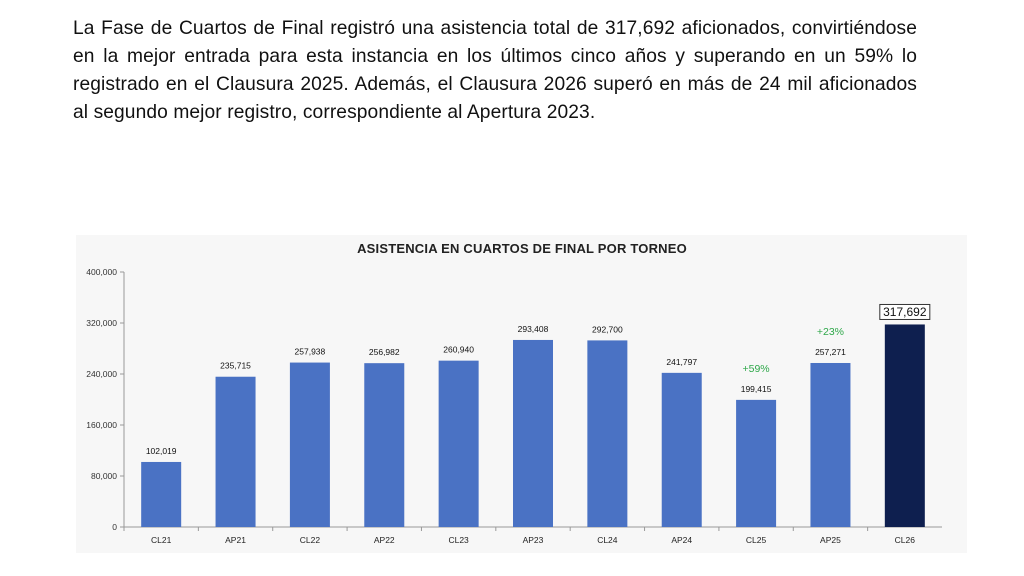 This screenshot has height=576, width=1024. I want to click on bar-cl26, so click(904, 425).